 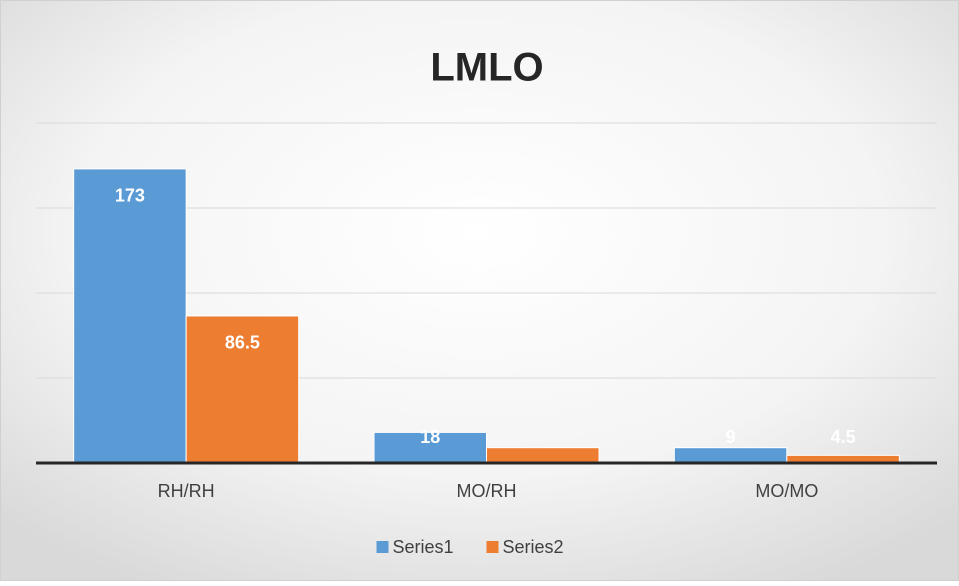 What do you see at coordinates (731, 437) in the screenshot?
I see `data-label: 9` at bounding box center [731, 437].